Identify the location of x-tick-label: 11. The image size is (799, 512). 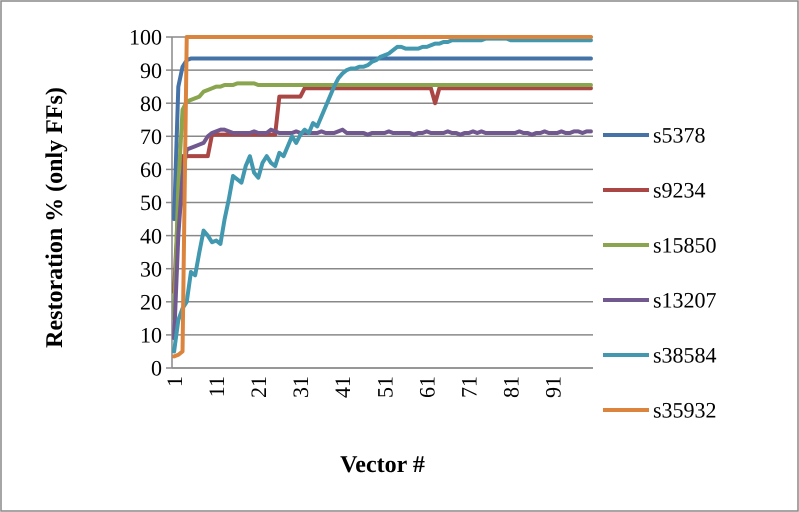
(216, 387).